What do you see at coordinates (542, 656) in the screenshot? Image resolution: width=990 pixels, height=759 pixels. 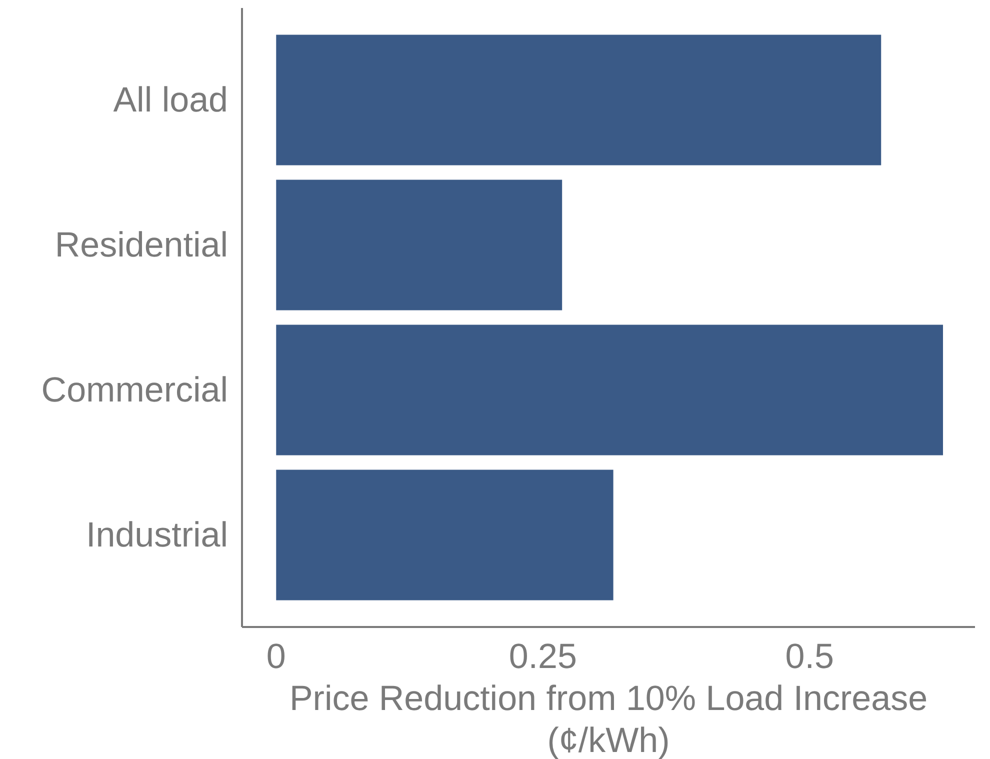 I see `x-tick-label: 0.25` at bounding box center [542, 656].